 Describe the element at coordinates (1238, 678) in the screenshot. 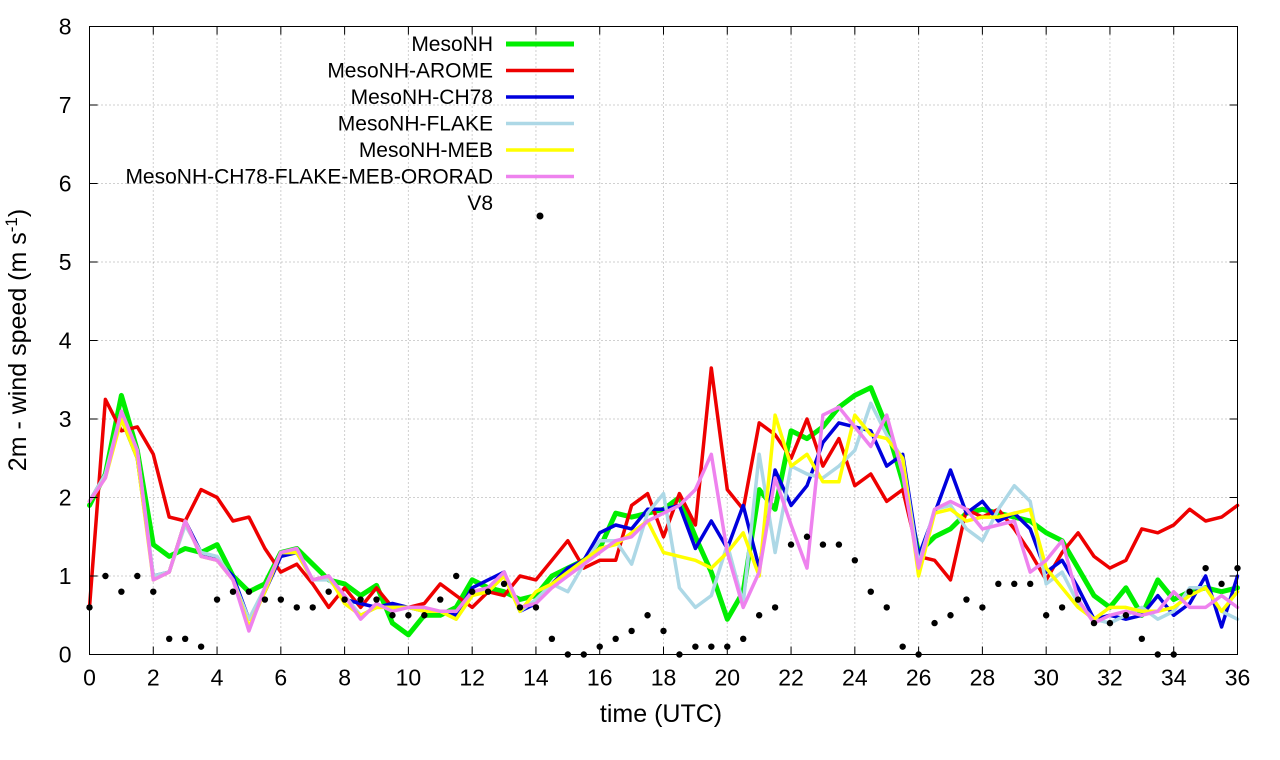

I see `x-tick-label: 36` at that location.